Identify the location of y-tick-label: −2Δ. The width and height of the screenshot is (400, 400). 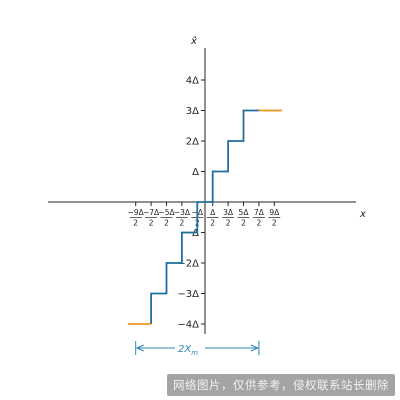
(188, 264).